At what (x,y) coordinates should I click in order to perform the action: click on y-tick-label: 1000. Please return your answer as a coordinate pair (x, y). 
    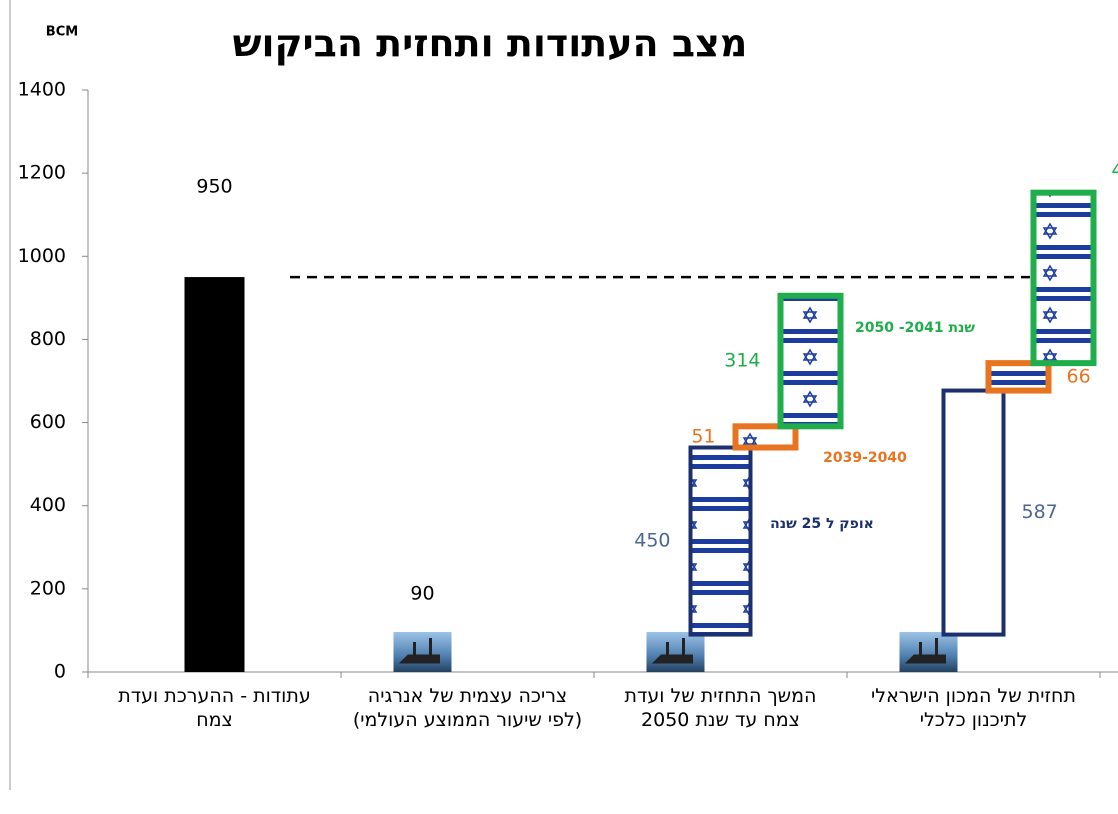
    Looking at the image, I should click on (42, 256).